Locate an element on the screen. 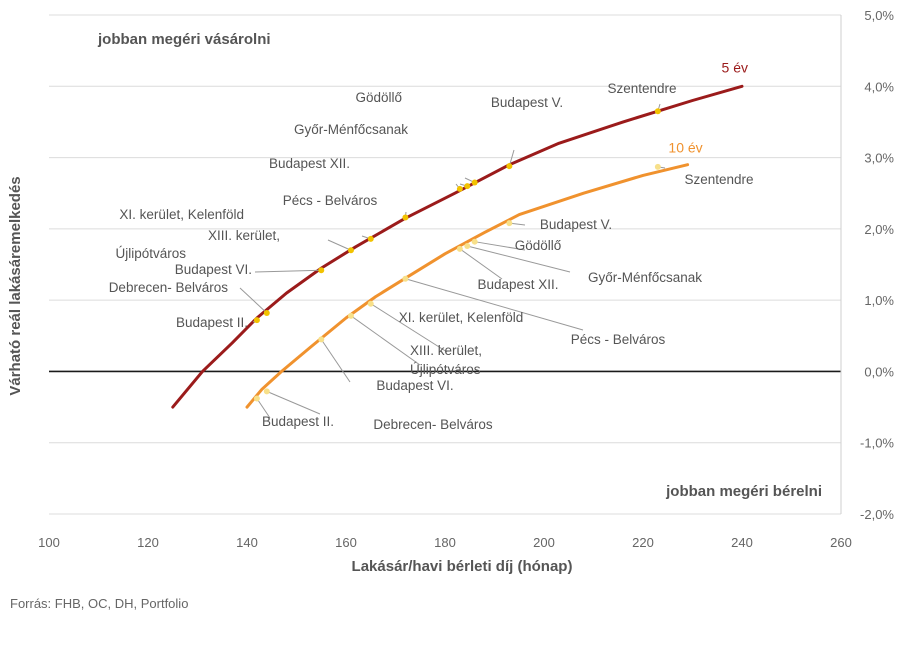 The width and height of the screenshot is (900, 645). annotation-bottom-right: jobban megéri bérelni is located at coordinates (743, 491).